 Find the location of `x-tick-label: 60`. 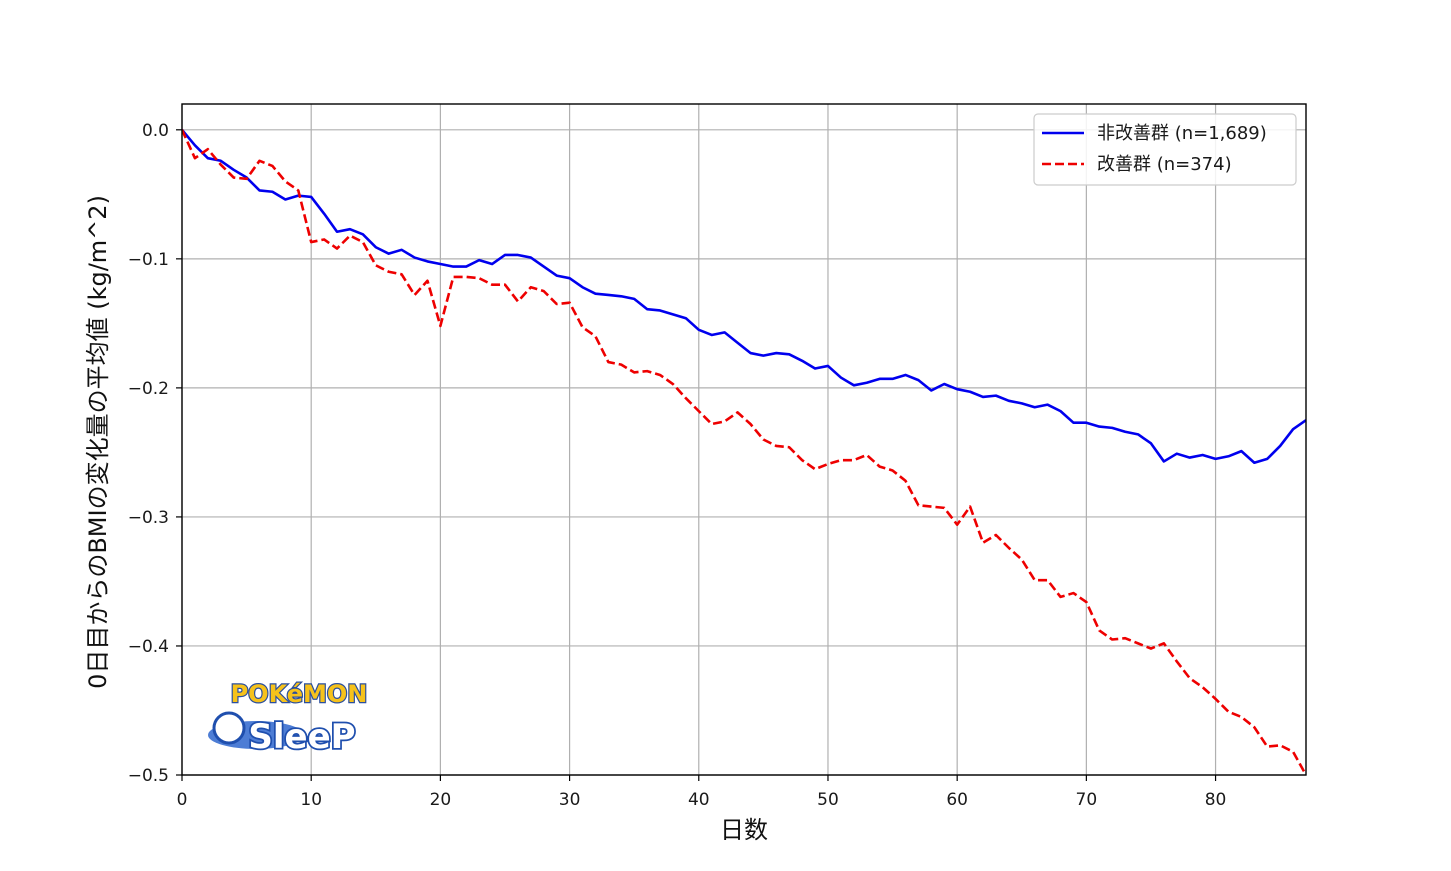

x-tick-label: 60 is located at coordinates (957, 800).